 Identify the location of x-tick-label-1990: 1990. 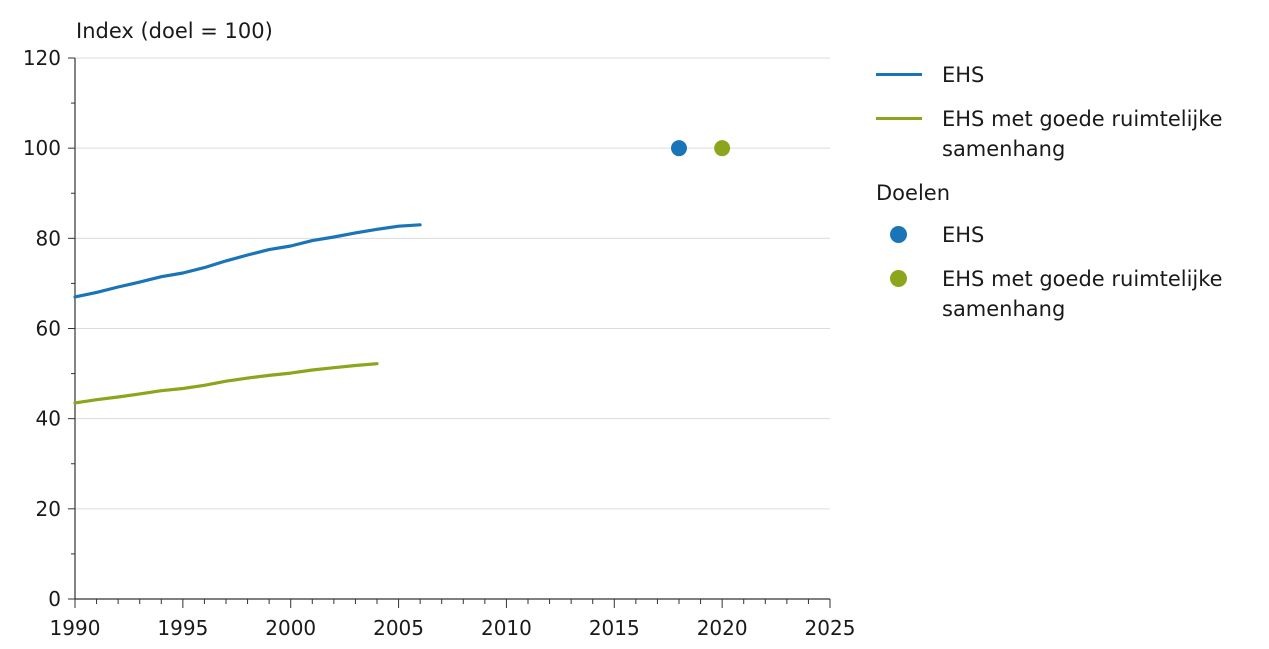
(75, 628).